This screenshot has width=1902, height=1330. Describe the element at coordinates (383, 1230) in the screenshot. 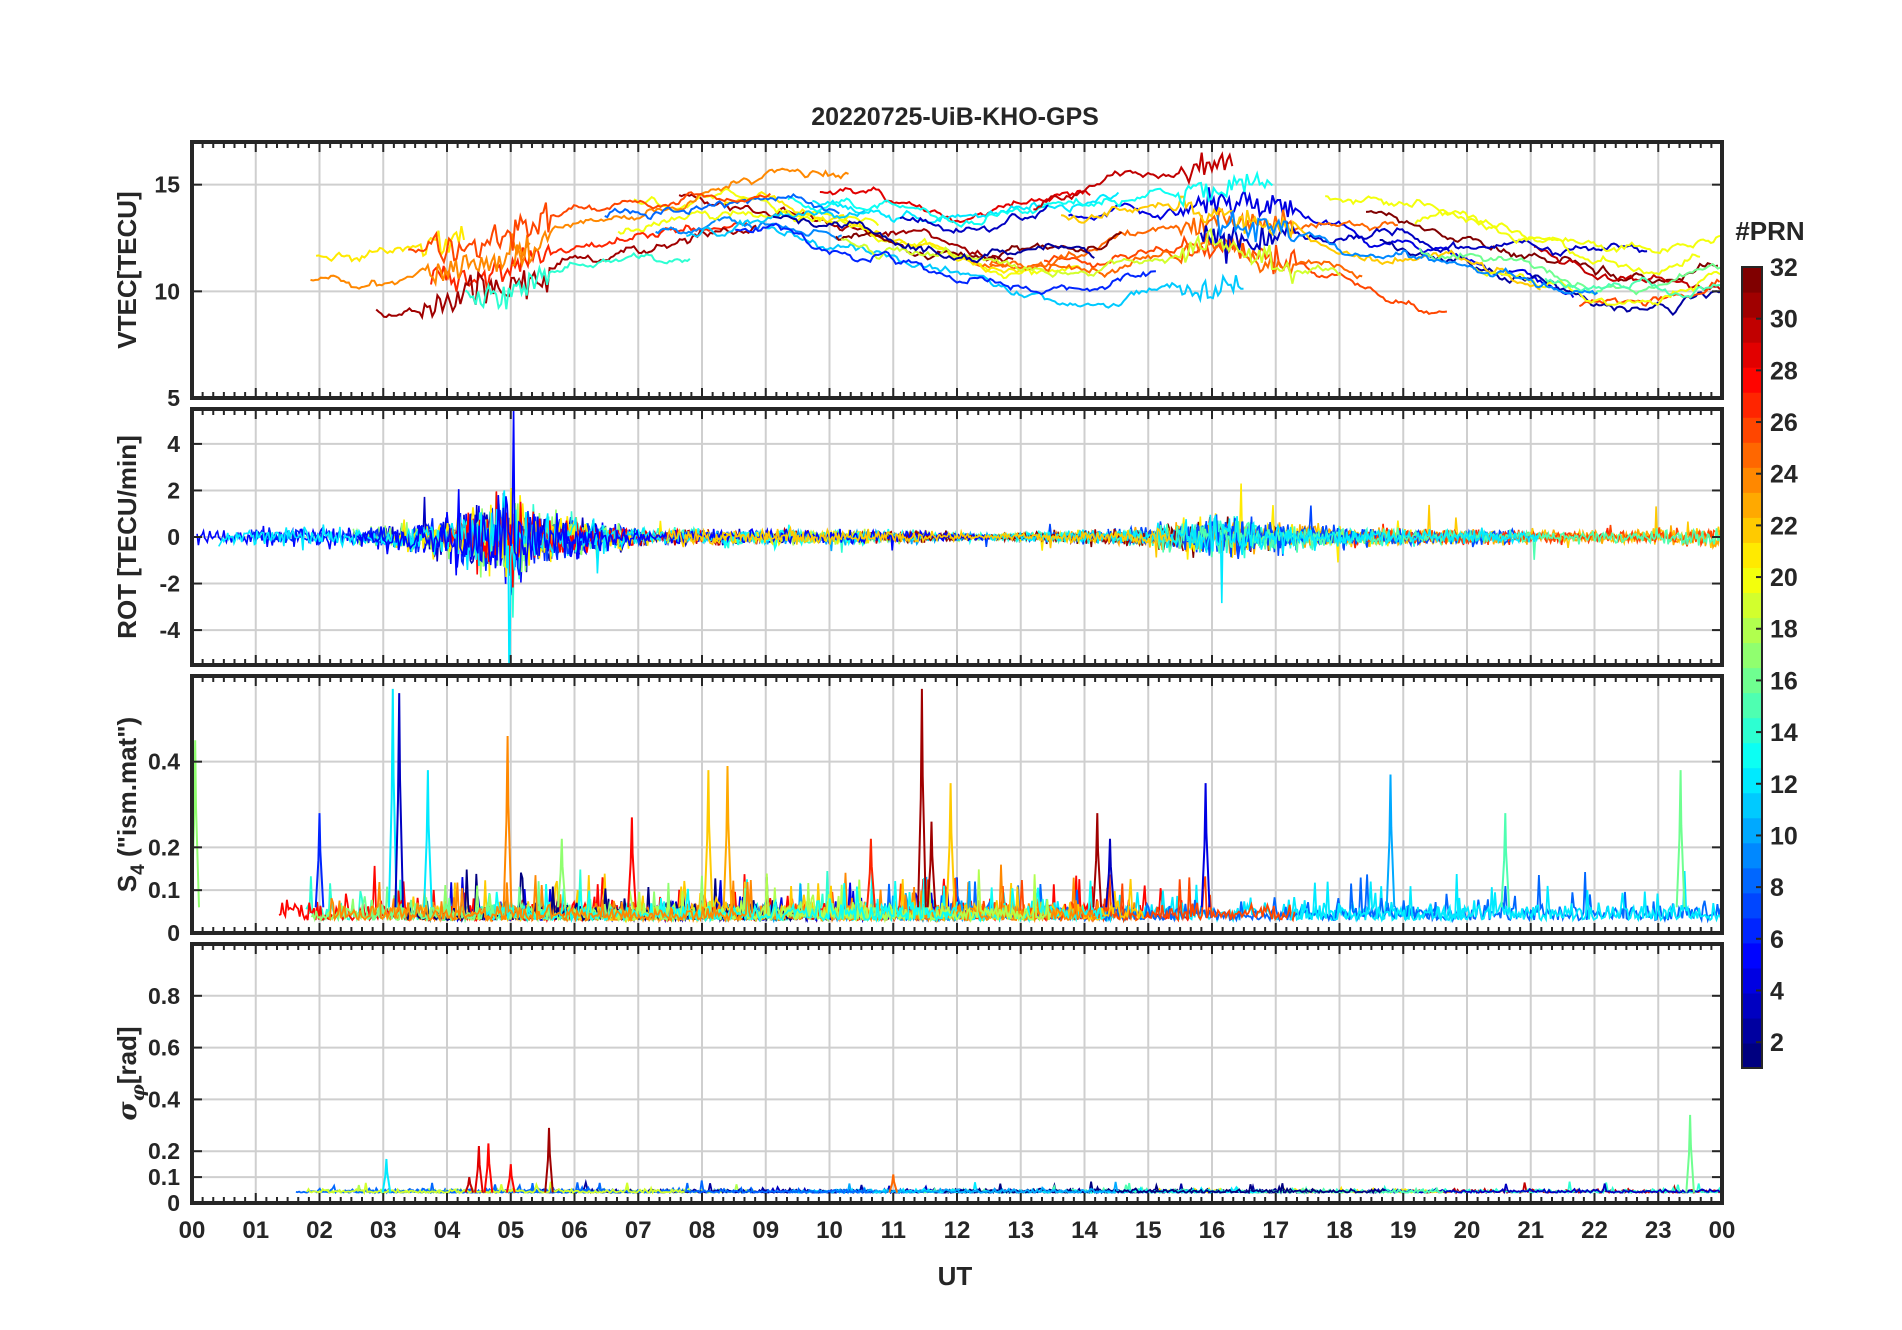

I see `x-tick-label: 03` at that location.